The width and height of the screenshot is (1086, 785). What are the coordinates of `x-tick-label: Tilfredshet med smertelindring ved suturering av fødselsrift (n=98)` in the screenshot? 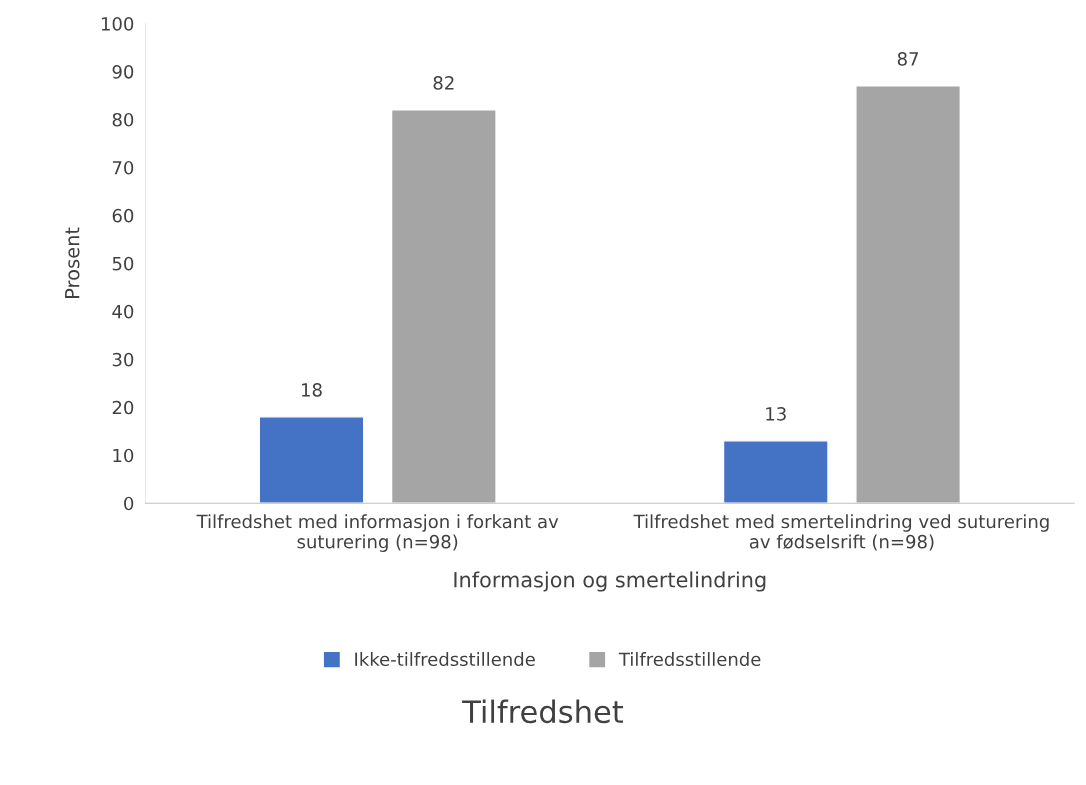 It's located at (841, 532).